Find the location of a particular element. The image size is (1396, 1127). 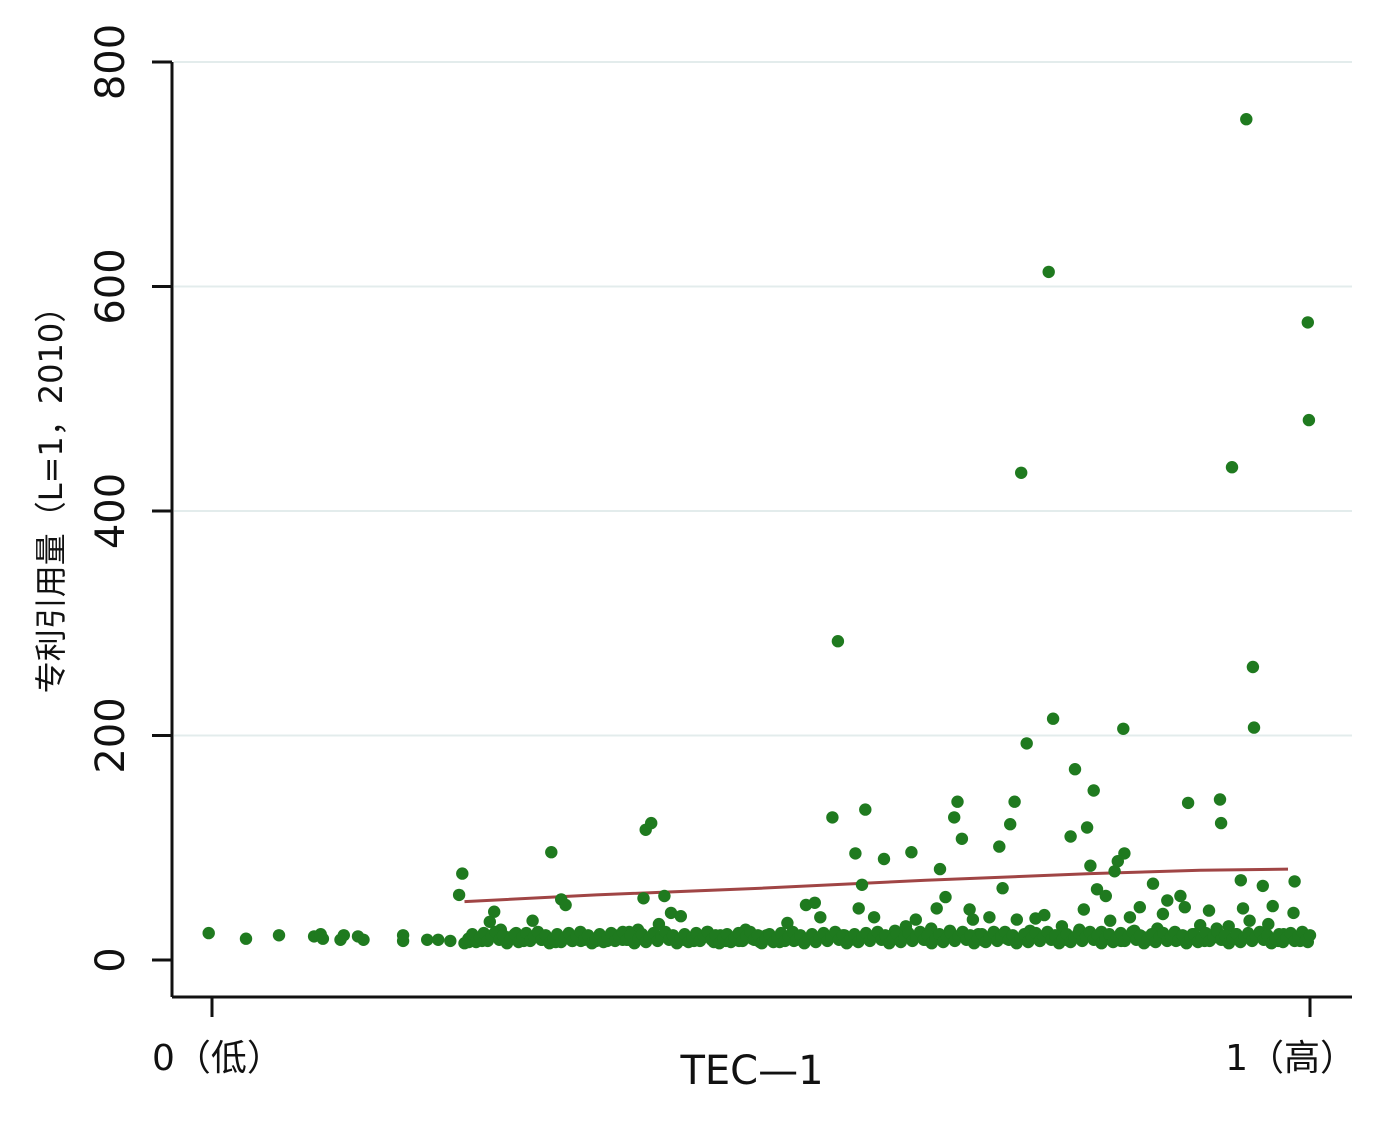

y-tick-label-800: 800 is located at coordinates (111, 62).